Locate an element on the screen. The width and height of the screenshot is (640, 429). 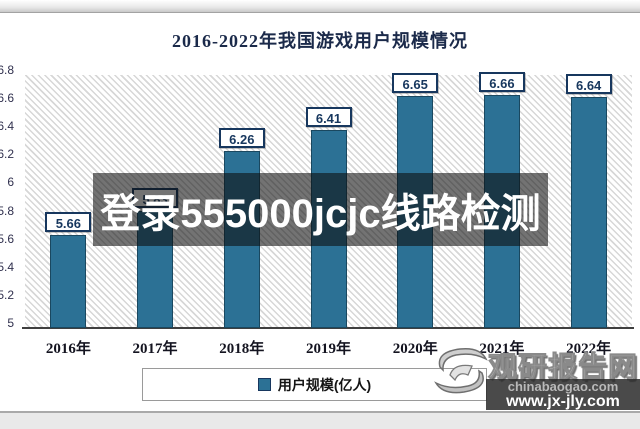
y-tick-label: 6.2 is located at coordinates (7, 154).